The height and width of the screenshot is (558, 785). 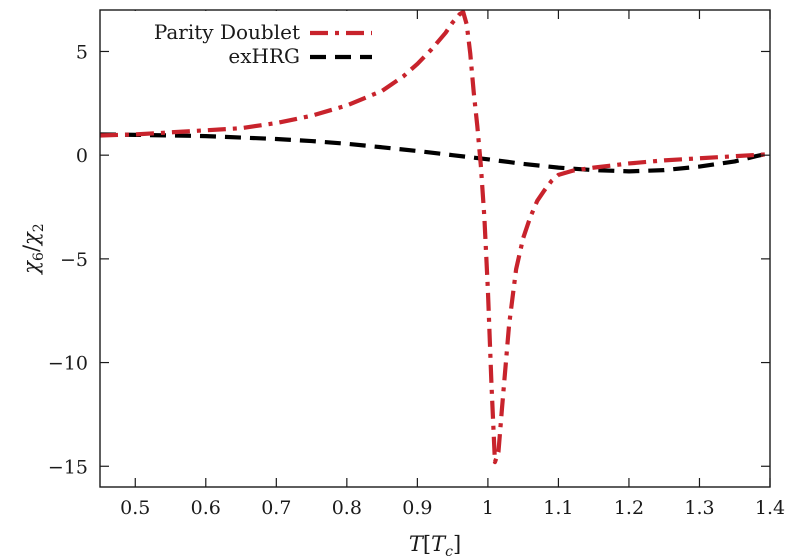 What do you see at coordinates (264, 56) in the screenshot?
I see `legend-label-exhrg: exHRG` at bounding box center [264, 56].